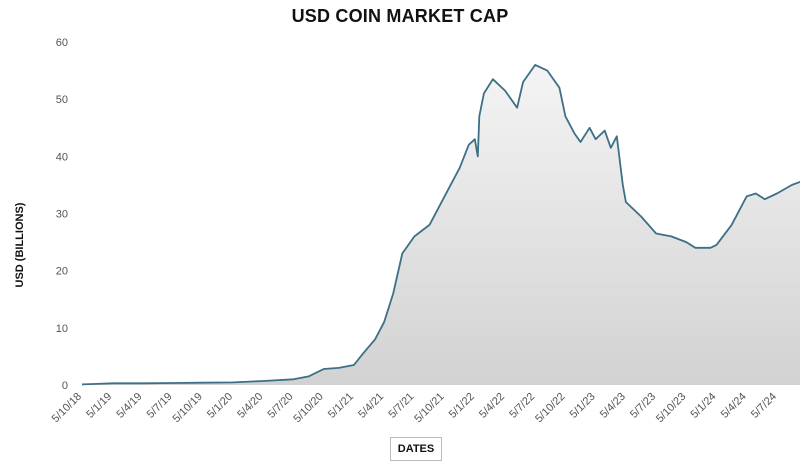 The image size is (800, 469). Describe the element at coordinates (62, 43) in the screenshot. I see `y-tick-label: 60` at that location.